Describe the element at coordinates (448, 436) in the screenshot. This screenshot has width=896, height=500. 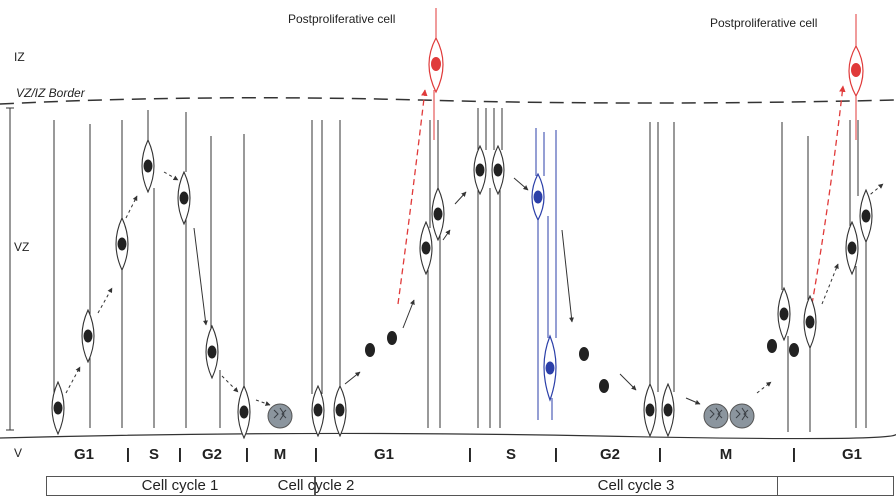
I see `ventricular-surface-line` at that location.